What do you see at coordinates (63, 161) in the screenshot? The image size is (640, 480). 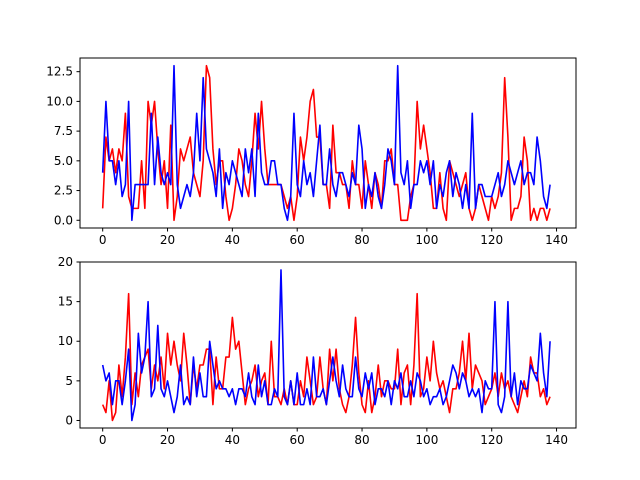 I see `y-tick-label: 5.0` at bounding box center [63, 161].